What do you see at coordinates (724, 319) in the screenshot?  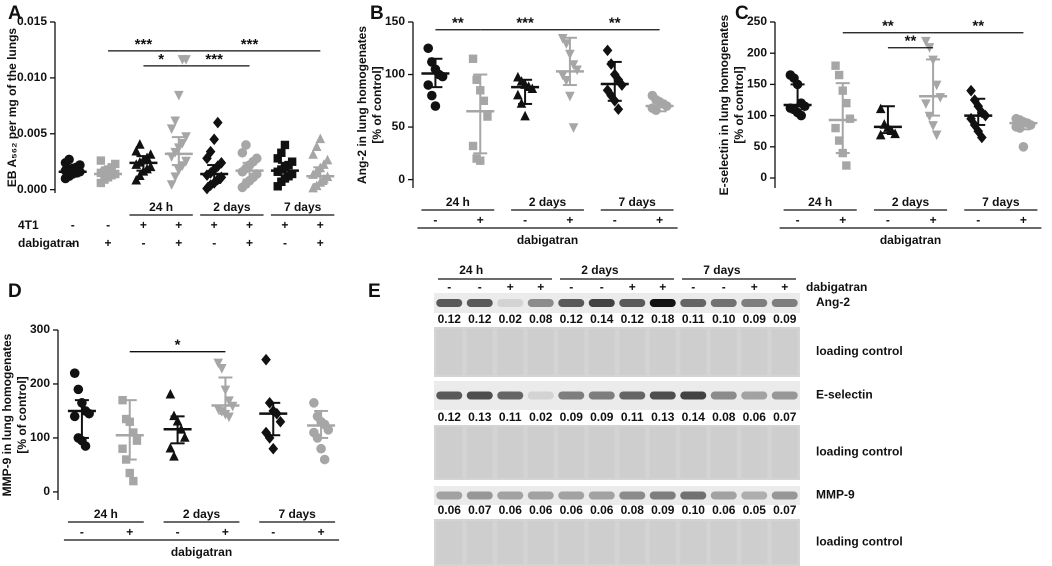 I see `band-value: 0.10` at bounding box center [724, 319].